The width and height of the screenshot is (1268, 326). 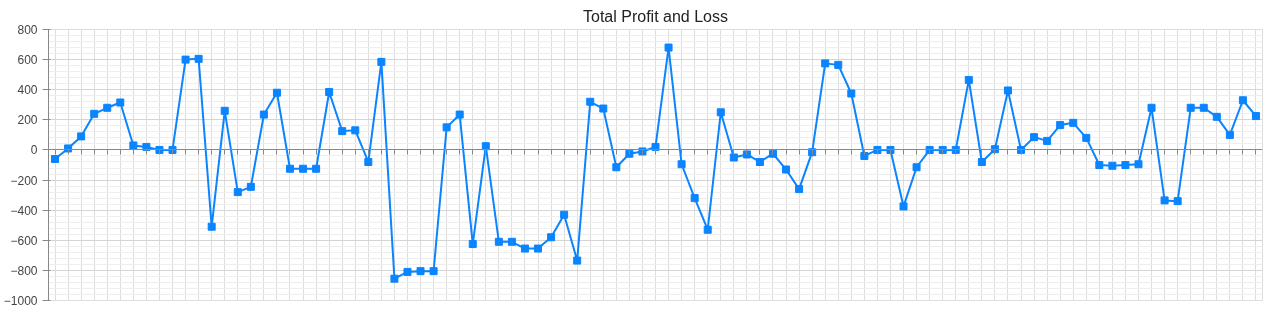 I want to click on y-tick-label: −600, so click(x=24, y=240).